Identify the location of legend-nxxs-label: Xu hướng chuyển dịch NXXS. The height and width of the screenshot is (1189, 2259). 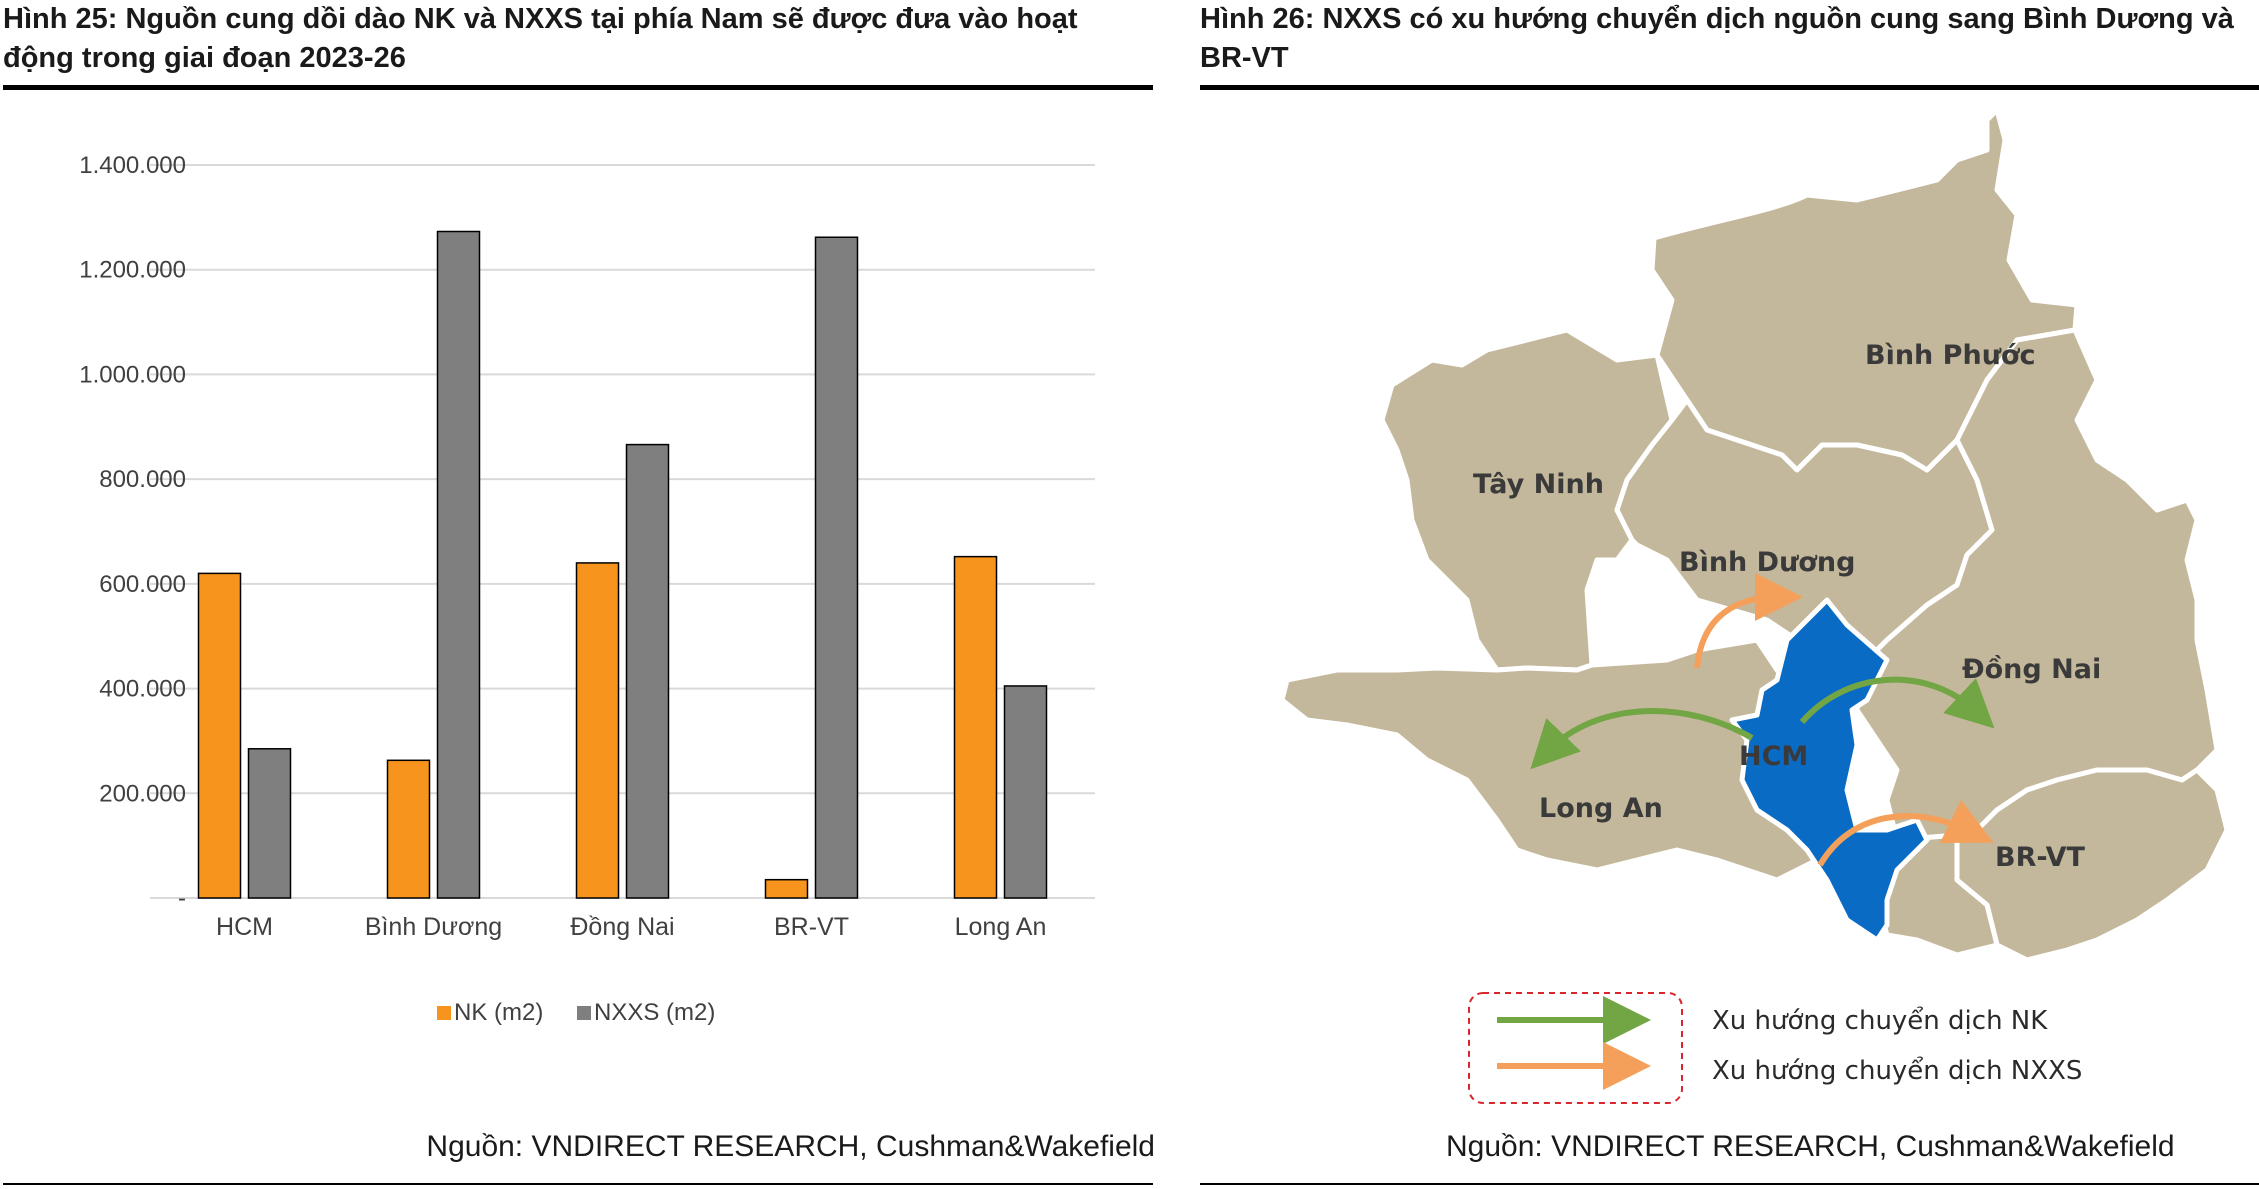
(1897, 1070).